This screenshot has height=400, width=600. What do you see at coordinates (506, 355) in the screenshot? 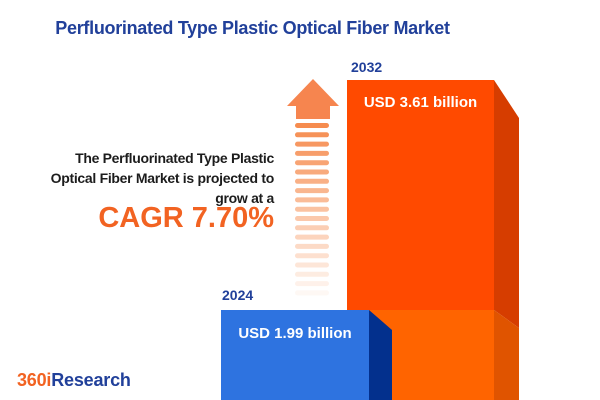
I see `bar-2032-side-lower` at bounding box center [506, 355].